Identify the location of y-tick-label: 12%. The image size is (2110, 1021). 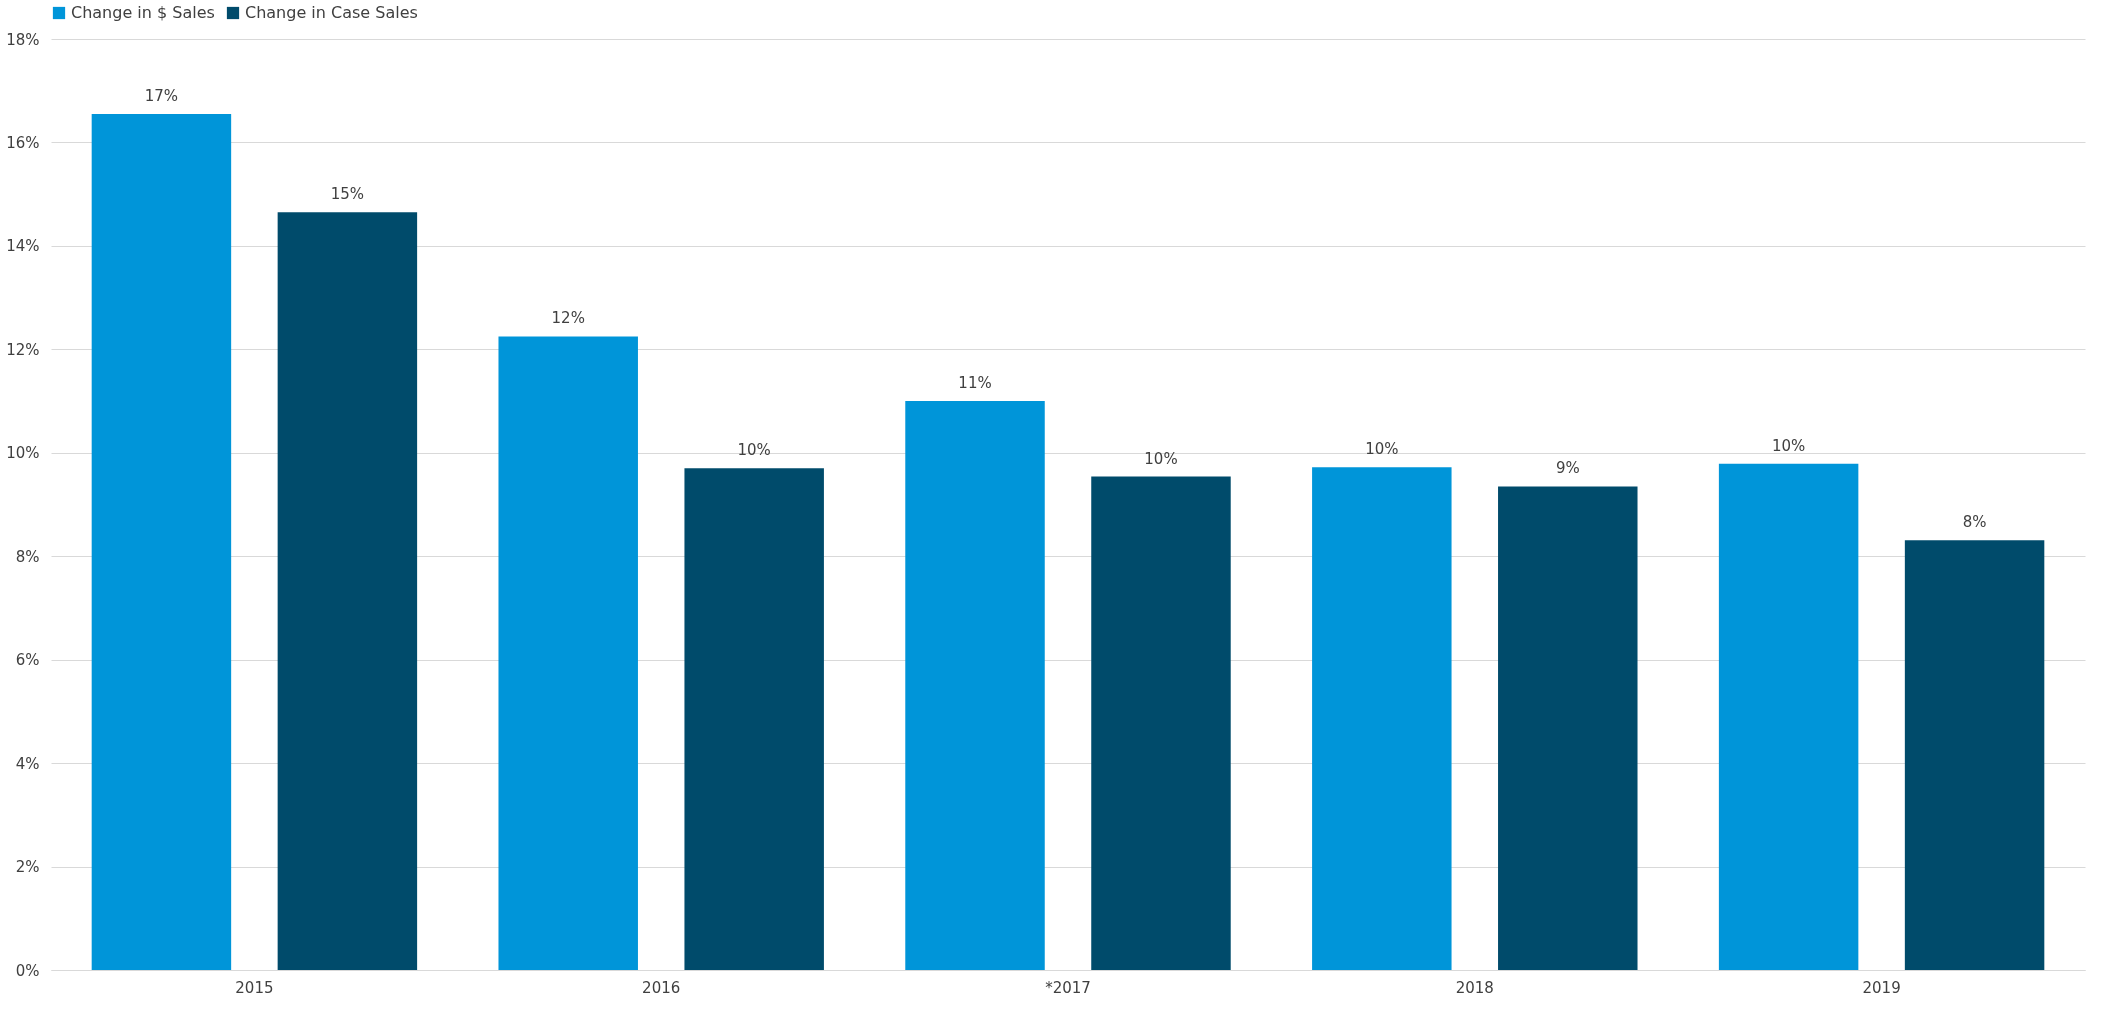
(23, 349).